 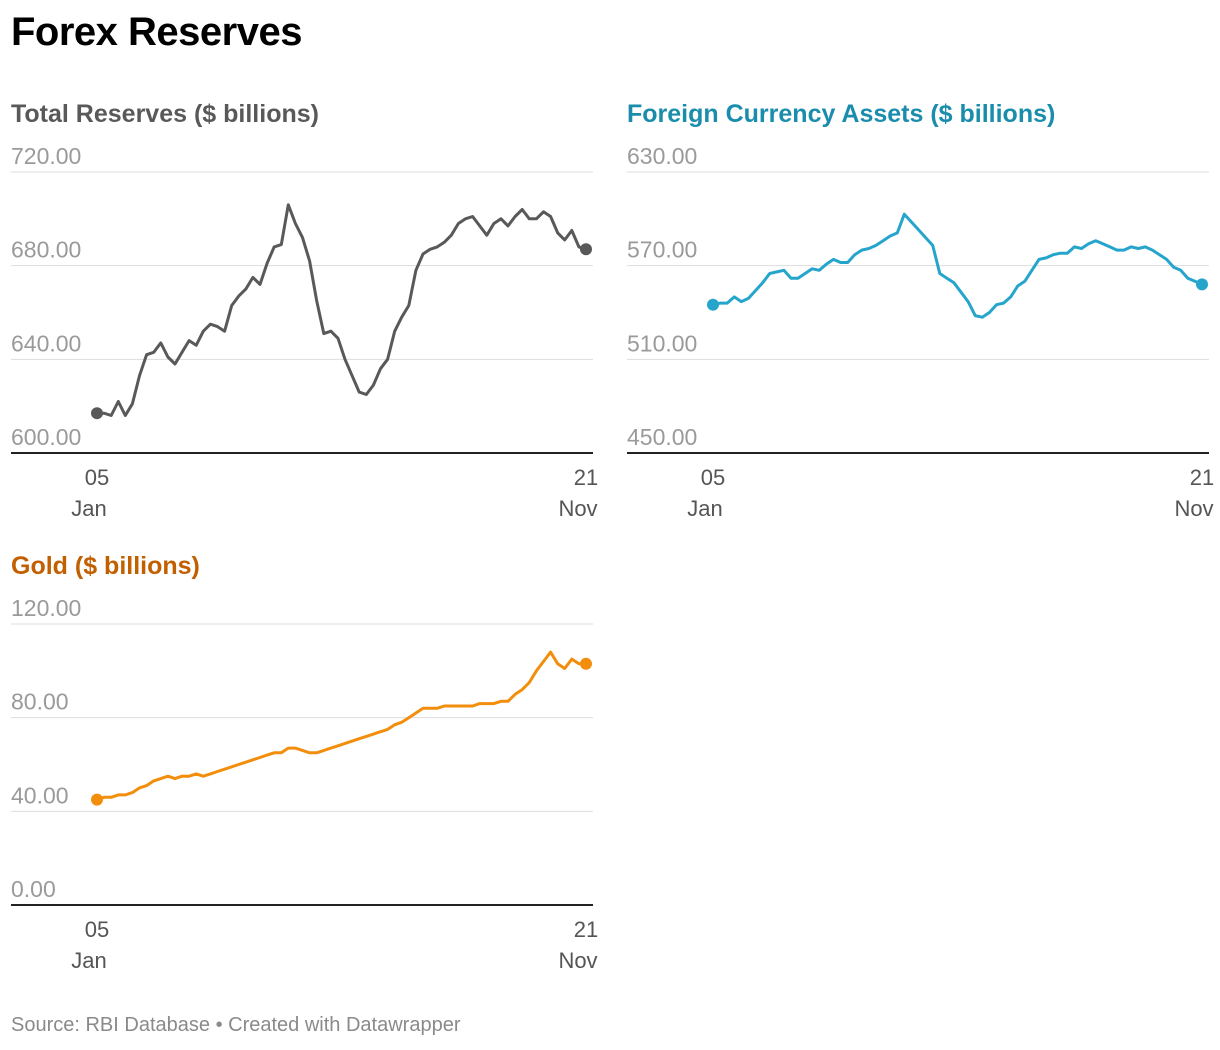 What do you see at coordinates (46, 437) in the screenshot?
I see `y-tick-label: 600.00` at bounding box center [46, 437].